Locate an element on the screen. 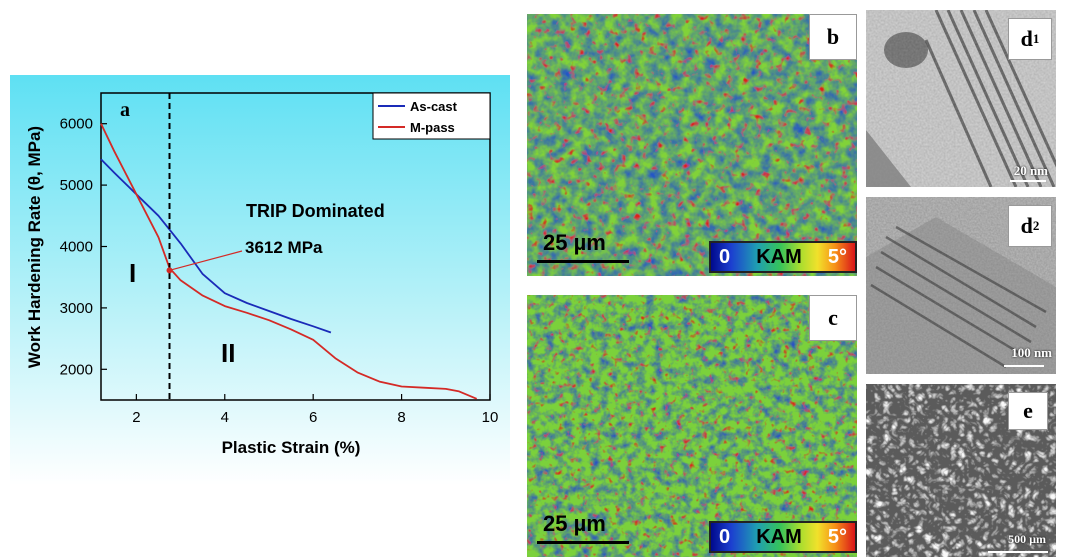 The width and height of the screenshot is (1068, 557). region-two-label: II is located at coordinates (228, 353).